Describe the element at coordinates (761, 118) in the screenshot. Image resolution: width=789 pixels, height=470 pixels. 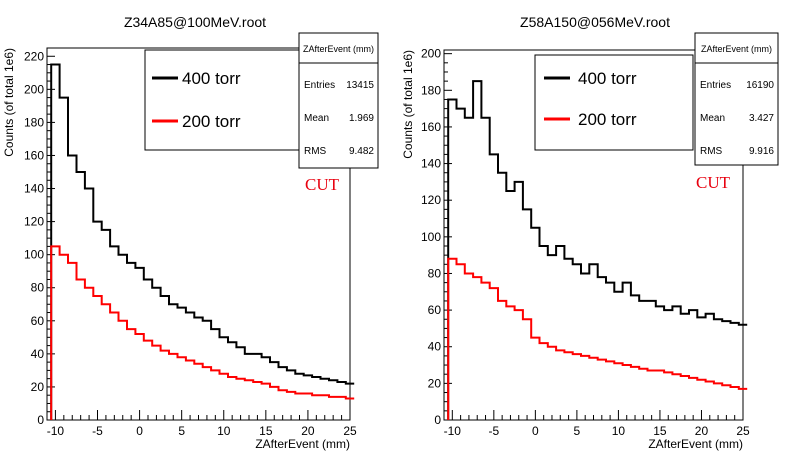
I see `stats-value: 3.427` at that location.